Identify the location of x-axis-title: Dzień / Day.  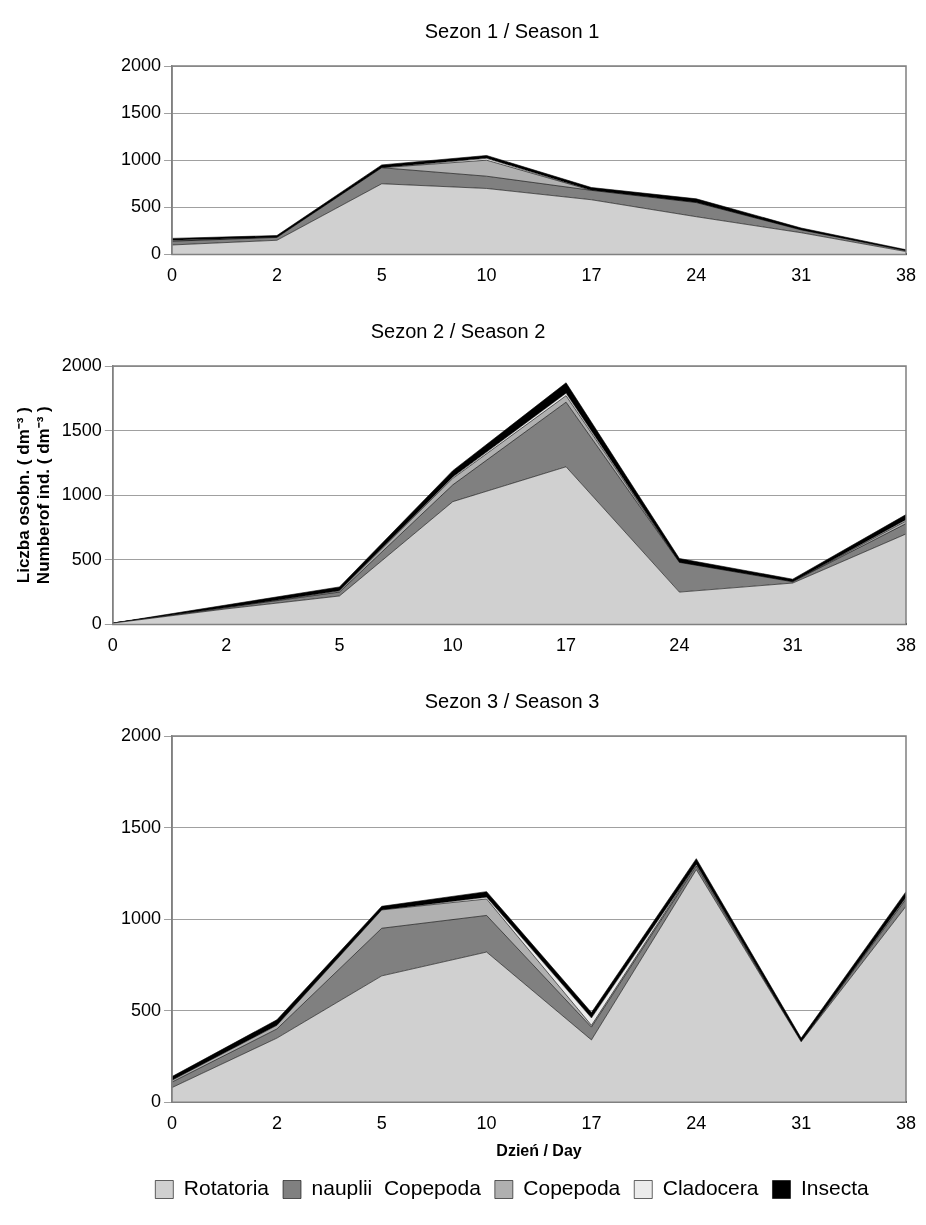
(539, 1150).